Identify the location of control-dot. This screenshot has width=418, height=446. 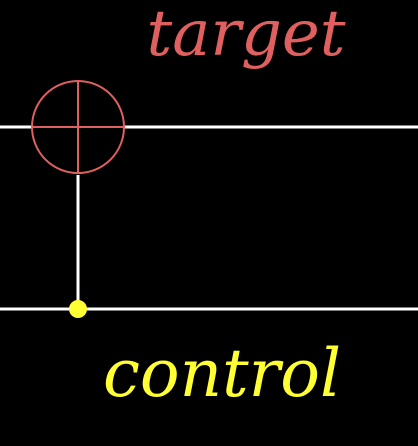
(78, 309).